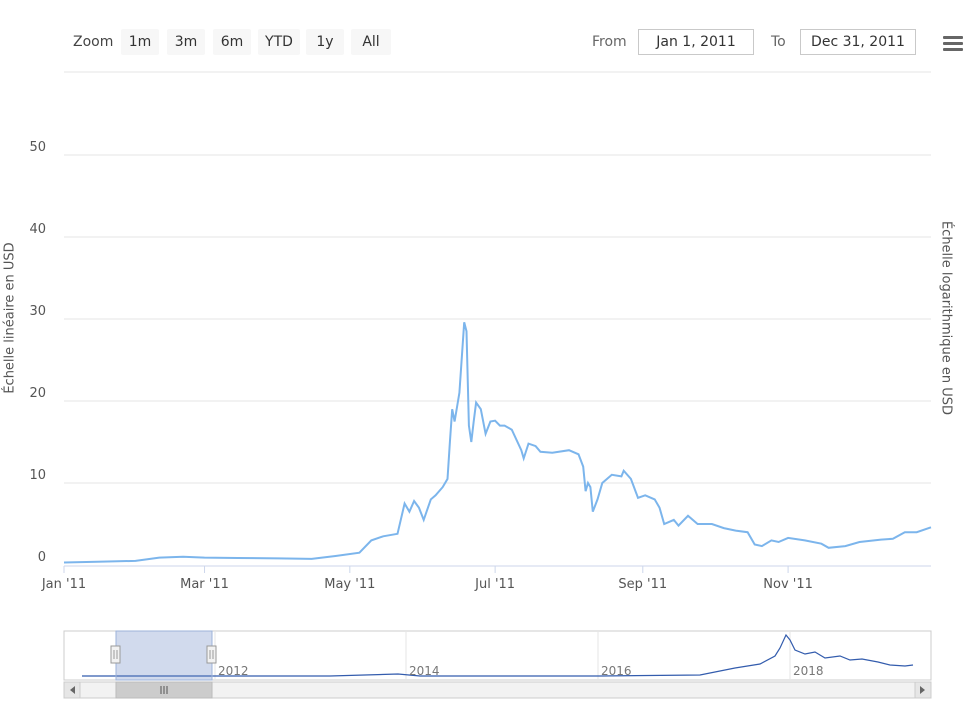 The image size is (968, 715). I want to click on navigator-year-label: 2014, so click(424, 671).